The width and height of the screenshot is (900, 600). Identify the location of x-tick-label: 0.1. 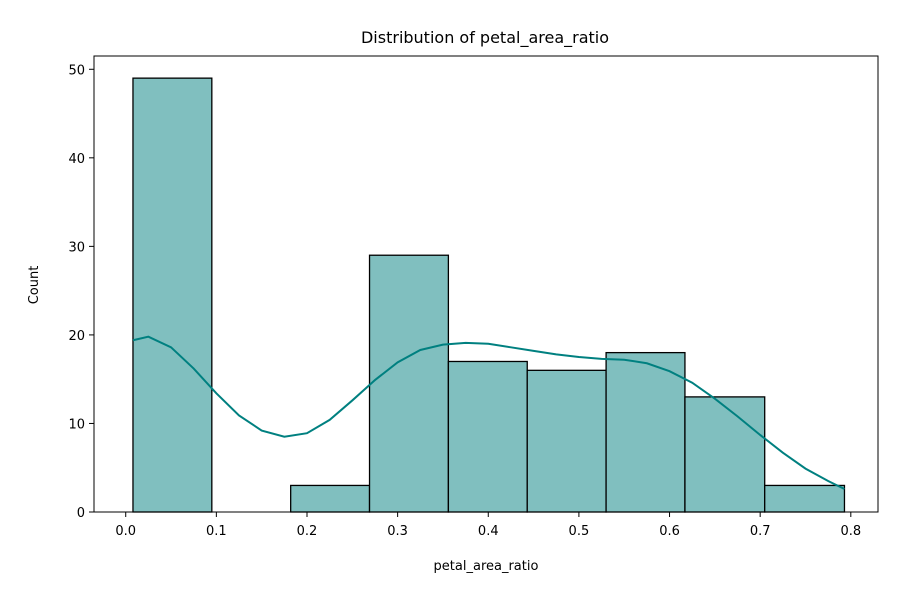
(216, 531).